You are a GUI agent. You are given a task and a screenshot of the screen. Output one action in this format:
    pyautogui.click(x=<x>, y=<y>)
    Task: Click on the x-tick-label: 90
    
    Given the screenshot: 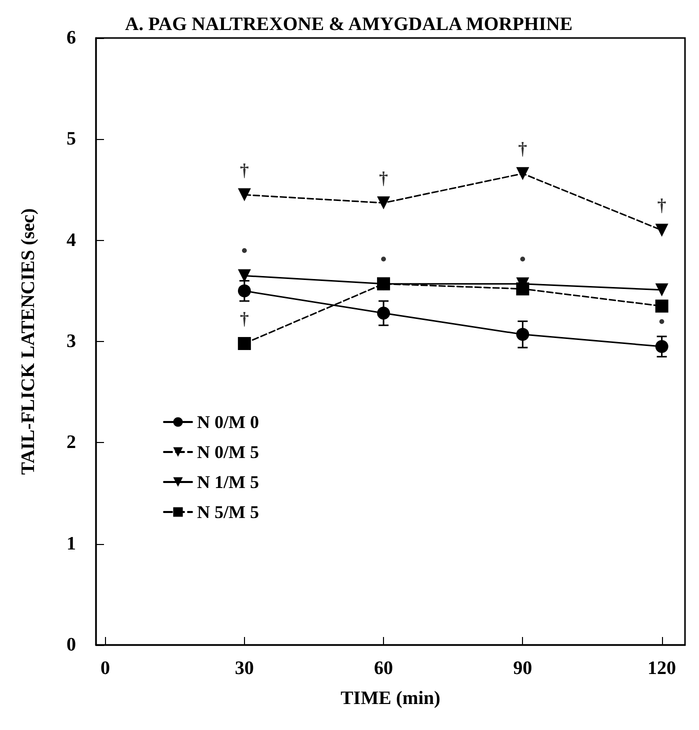 What is the action you would take?
    pyautogui.click(x=522, y=668)
    